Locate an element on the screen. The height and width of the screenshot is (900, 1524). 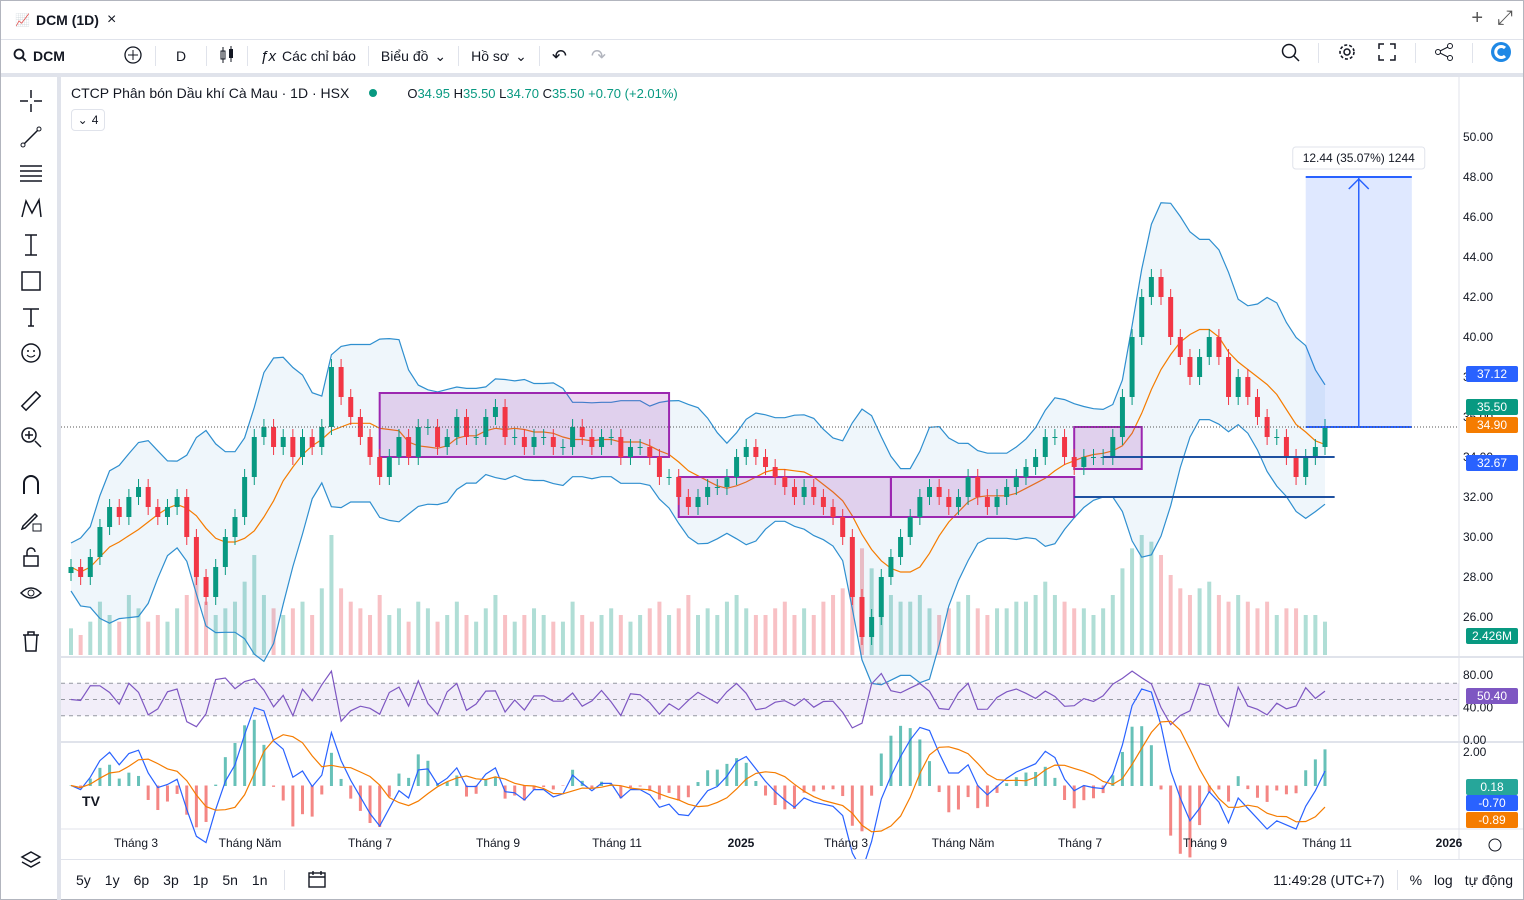
range-button-5n: 5n is located at coordinates (230, 880).